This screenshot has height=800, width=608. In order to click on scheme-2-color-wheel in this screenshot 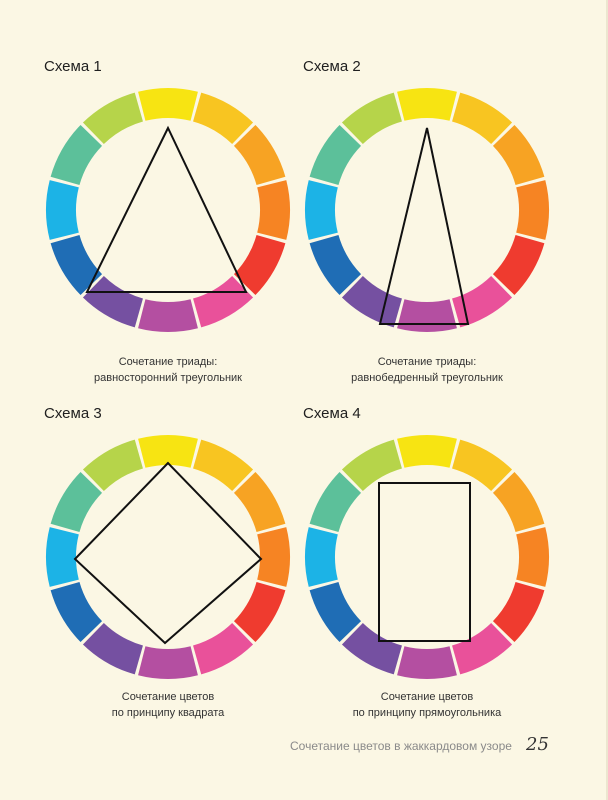, I will do `click(427, 210)`.